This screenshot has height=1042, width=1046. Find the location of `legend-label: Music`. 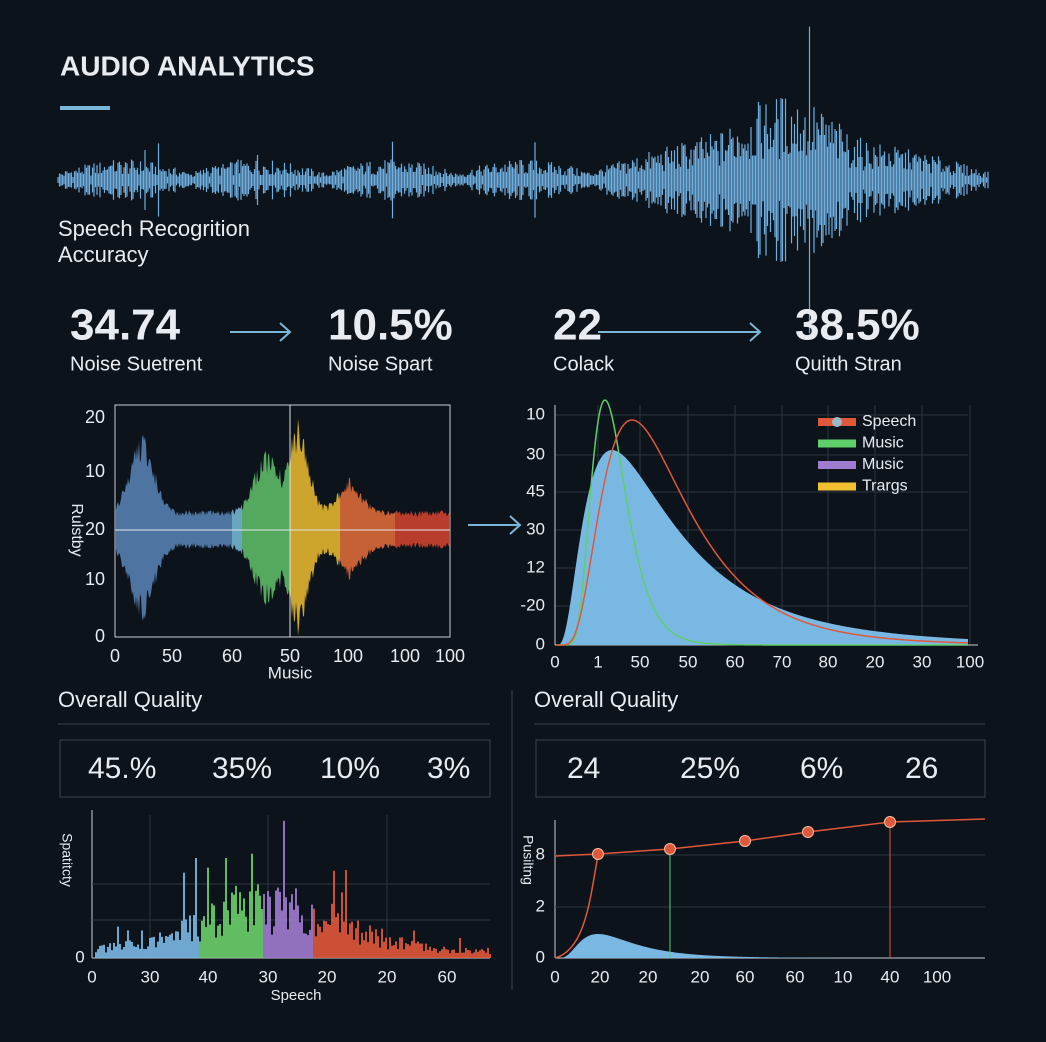

legend-label: Music is located at coordinates (883, 443).